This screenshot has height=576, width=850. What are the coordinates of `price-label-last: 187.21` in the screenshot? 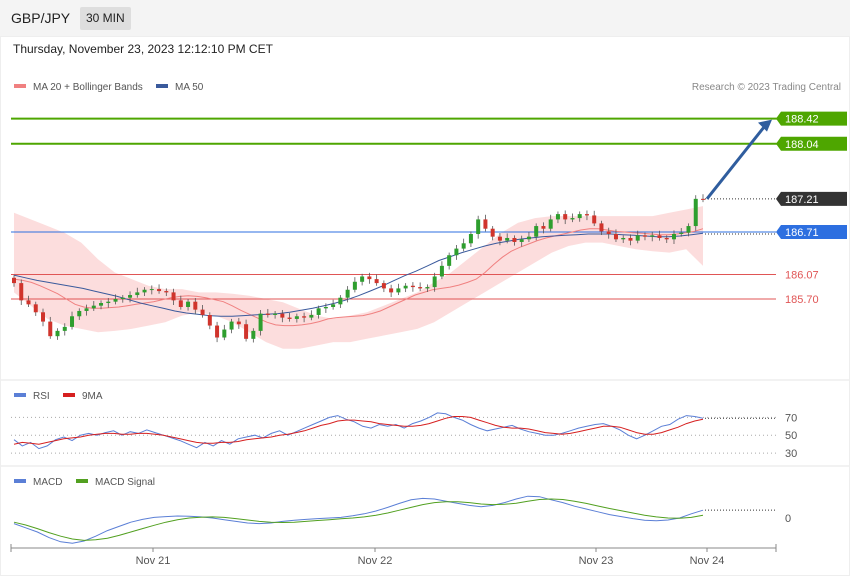 It's located at (802, 200).